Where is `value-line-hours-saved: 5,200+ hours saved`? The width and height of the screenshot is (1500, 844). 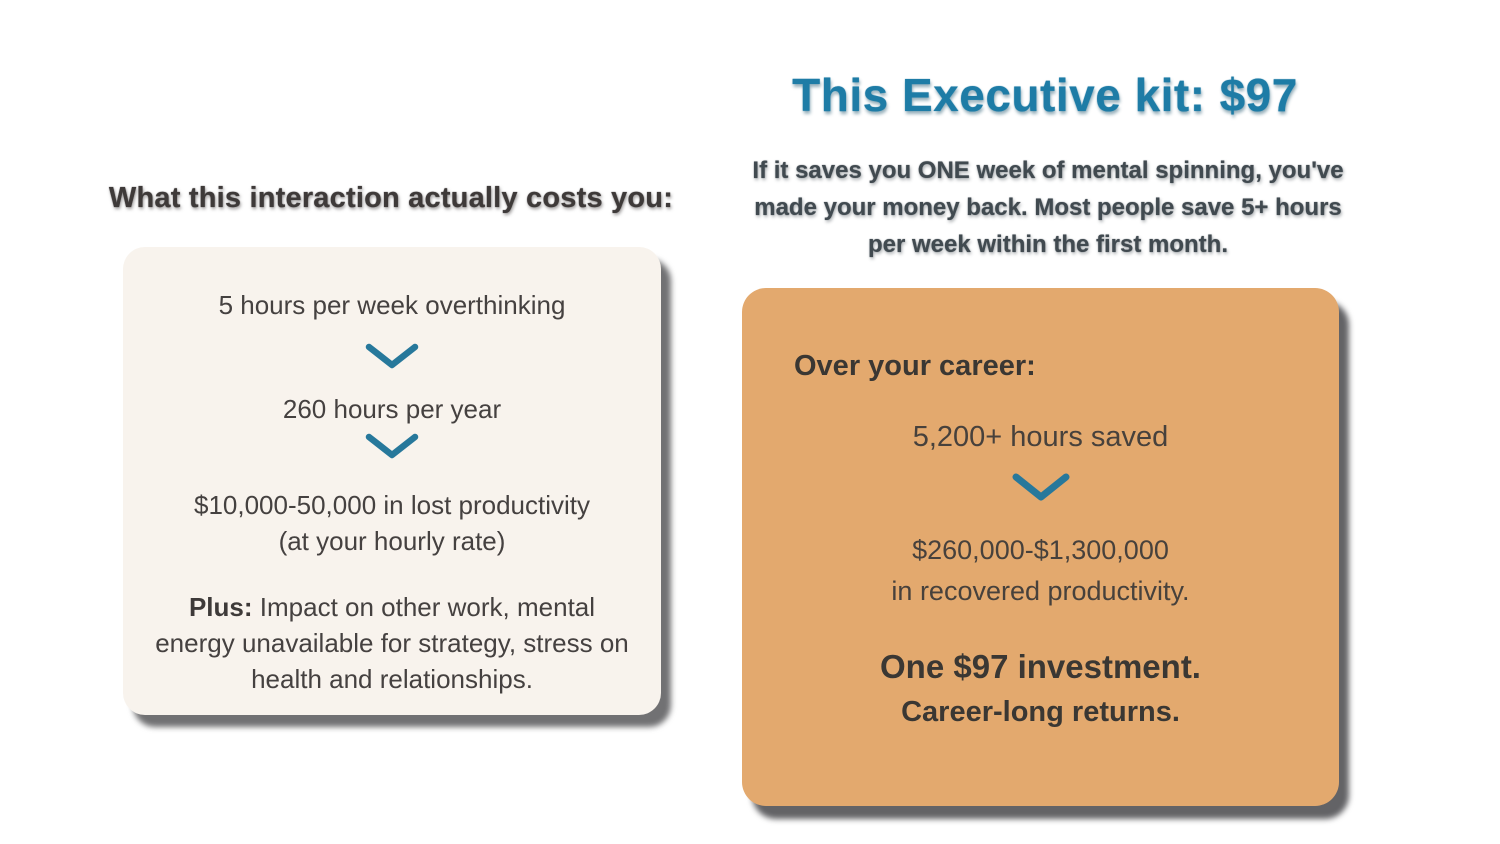 value-line-hours-saved: 5,200+ hours saved is located at coordinates (1040, 437).